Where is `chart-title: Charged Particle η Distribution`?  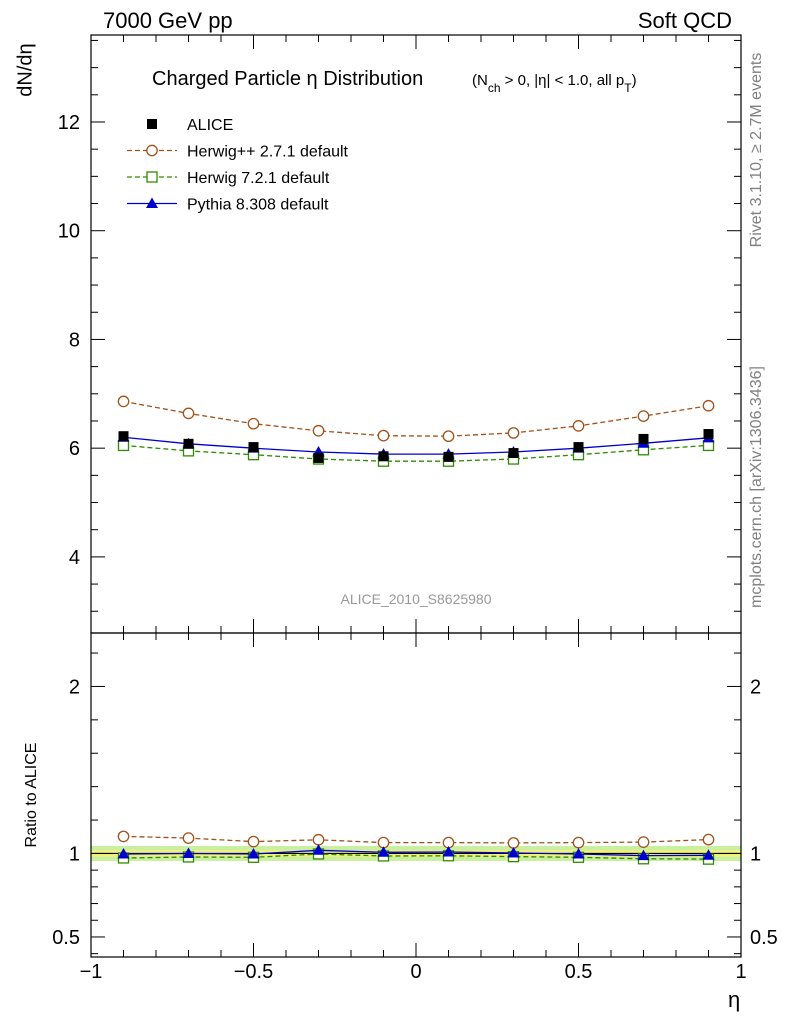
chart-title: Charged Particle η Distribution is located at coordinates (287, 79).